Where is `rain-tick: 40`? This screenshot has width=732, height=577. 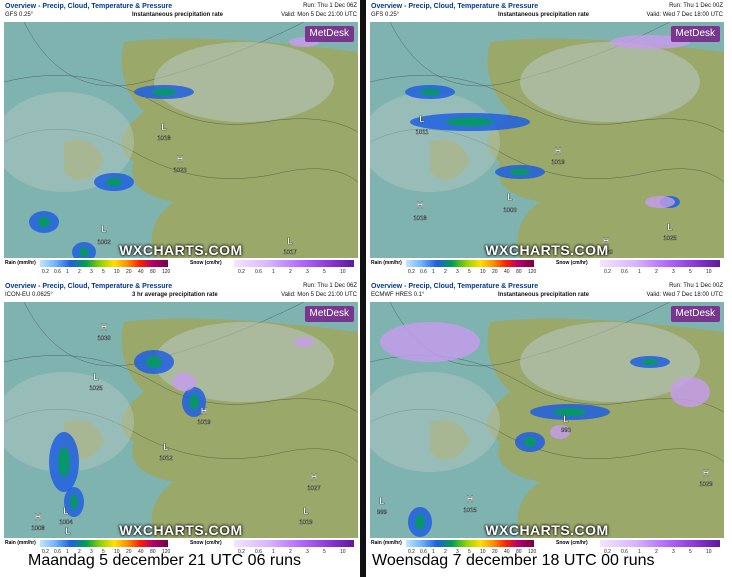
rain-tick: 40 is located at coordinates (141, 272).